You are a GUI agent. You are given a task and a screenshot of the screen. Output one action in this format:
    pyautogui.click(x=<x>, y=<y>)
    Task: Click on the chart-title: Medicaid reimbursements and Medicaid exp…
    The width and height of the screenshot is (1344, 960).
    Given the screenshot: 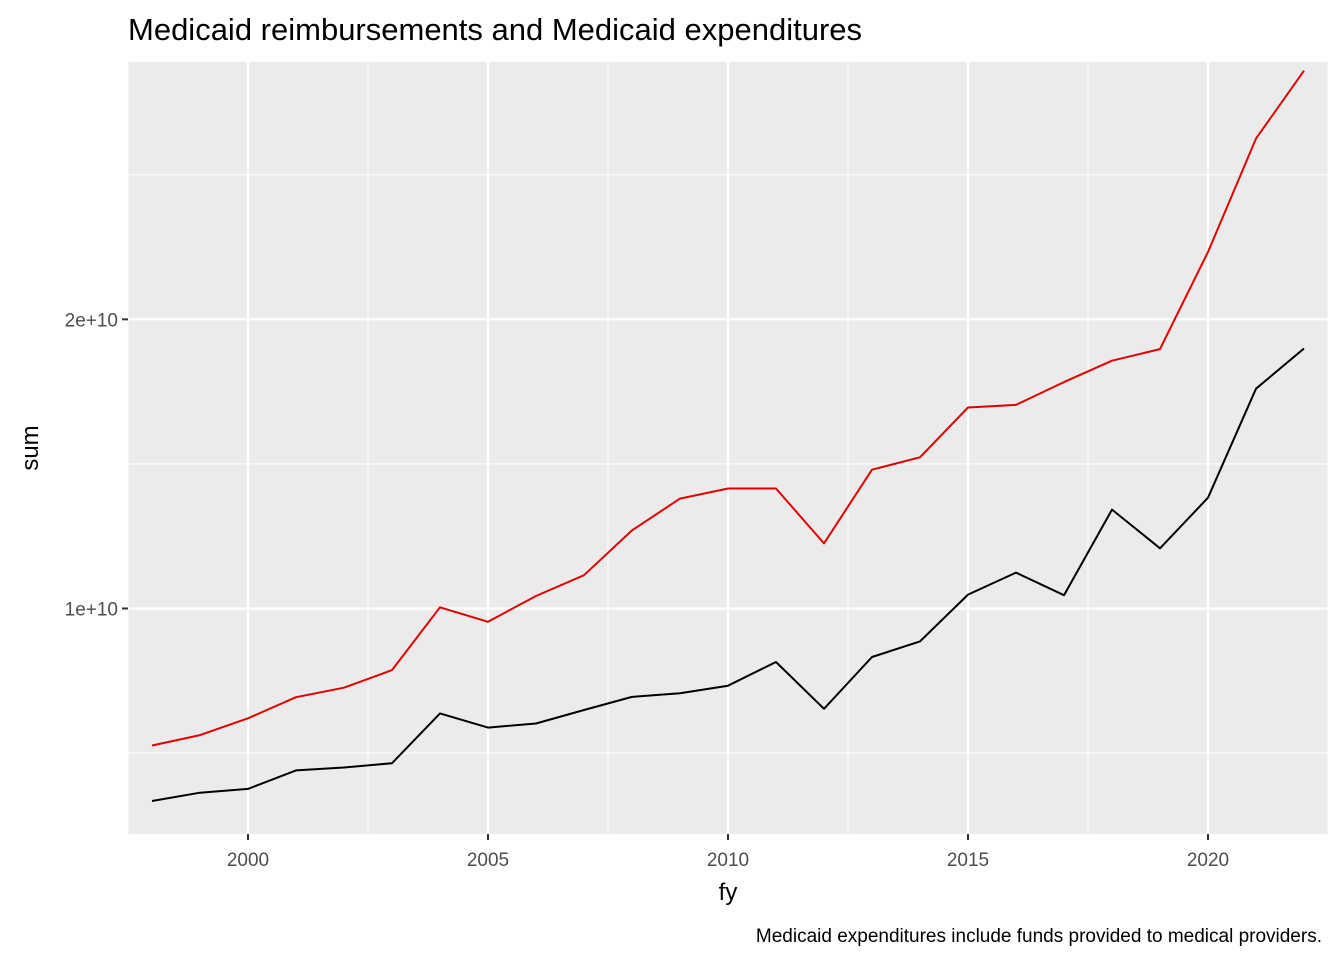 What is the action you would take?
    pyautogui.click(x=495, y=29)
    